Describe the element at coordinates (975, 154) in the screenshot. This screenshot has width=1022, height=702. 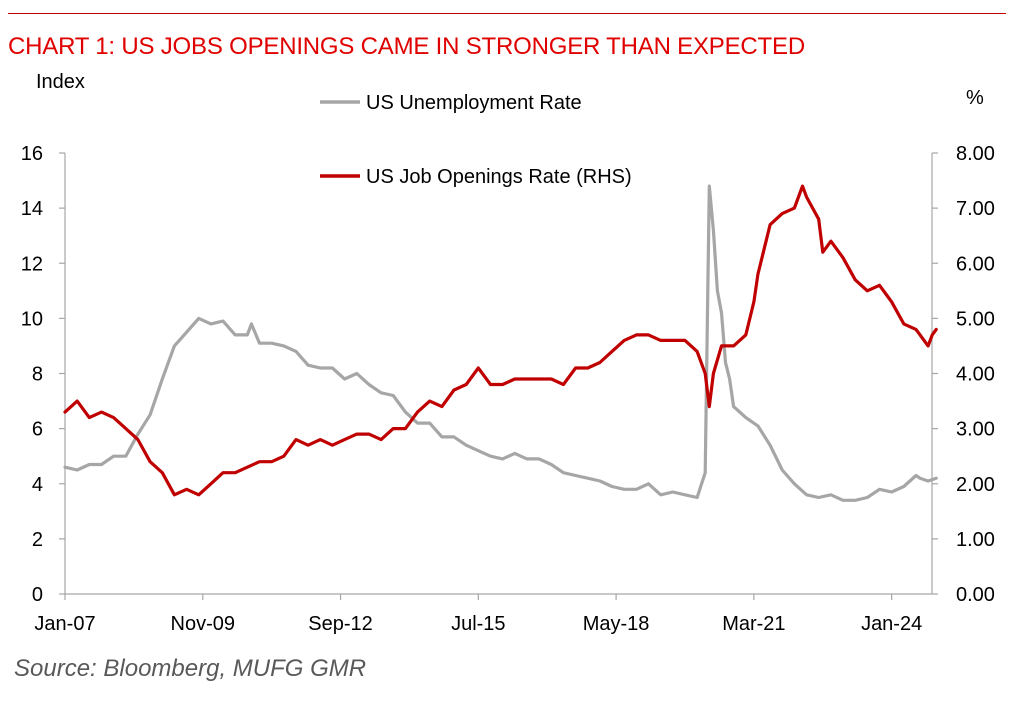
I see `y-tick-label-right: 8.00` at that location.